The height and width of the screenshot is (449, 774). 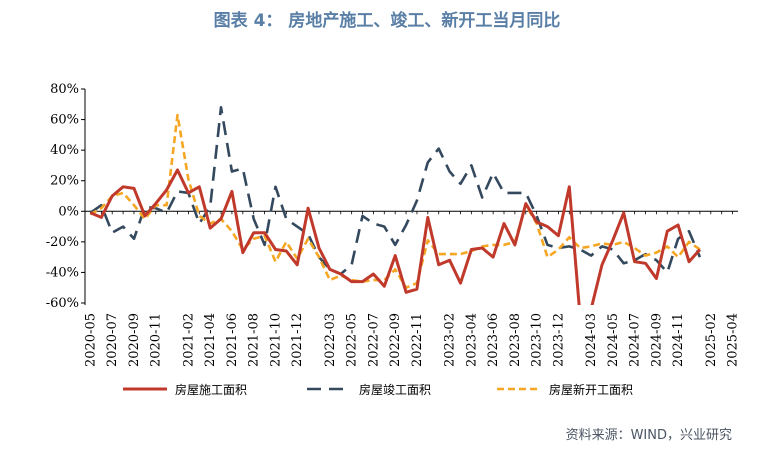 I want to click on x-tick-label: 2024-05, so click(x=613, y=340).